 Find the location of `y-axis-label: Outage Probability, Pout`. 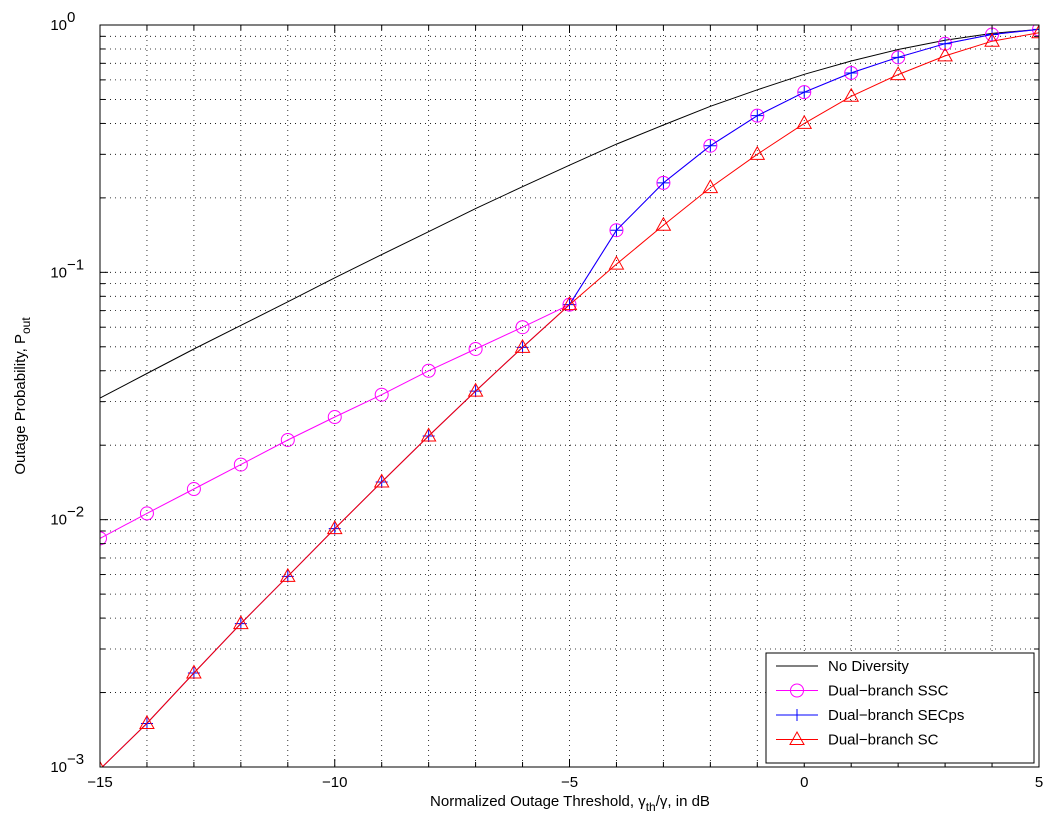

y-axis-label: Outage Probability, Pout is located at coordinates (22, 396).